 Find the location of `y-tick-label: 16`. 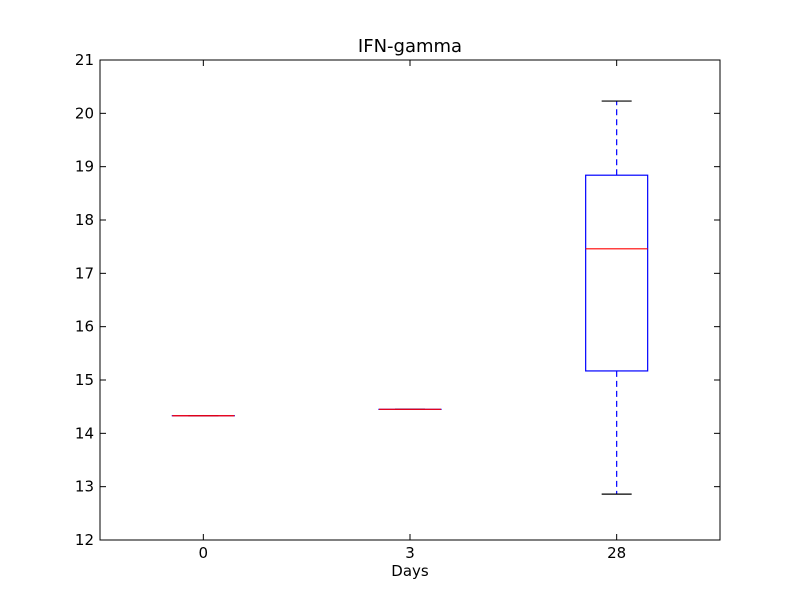

y-tick-label: 16 is located at coordinates (84, 327).